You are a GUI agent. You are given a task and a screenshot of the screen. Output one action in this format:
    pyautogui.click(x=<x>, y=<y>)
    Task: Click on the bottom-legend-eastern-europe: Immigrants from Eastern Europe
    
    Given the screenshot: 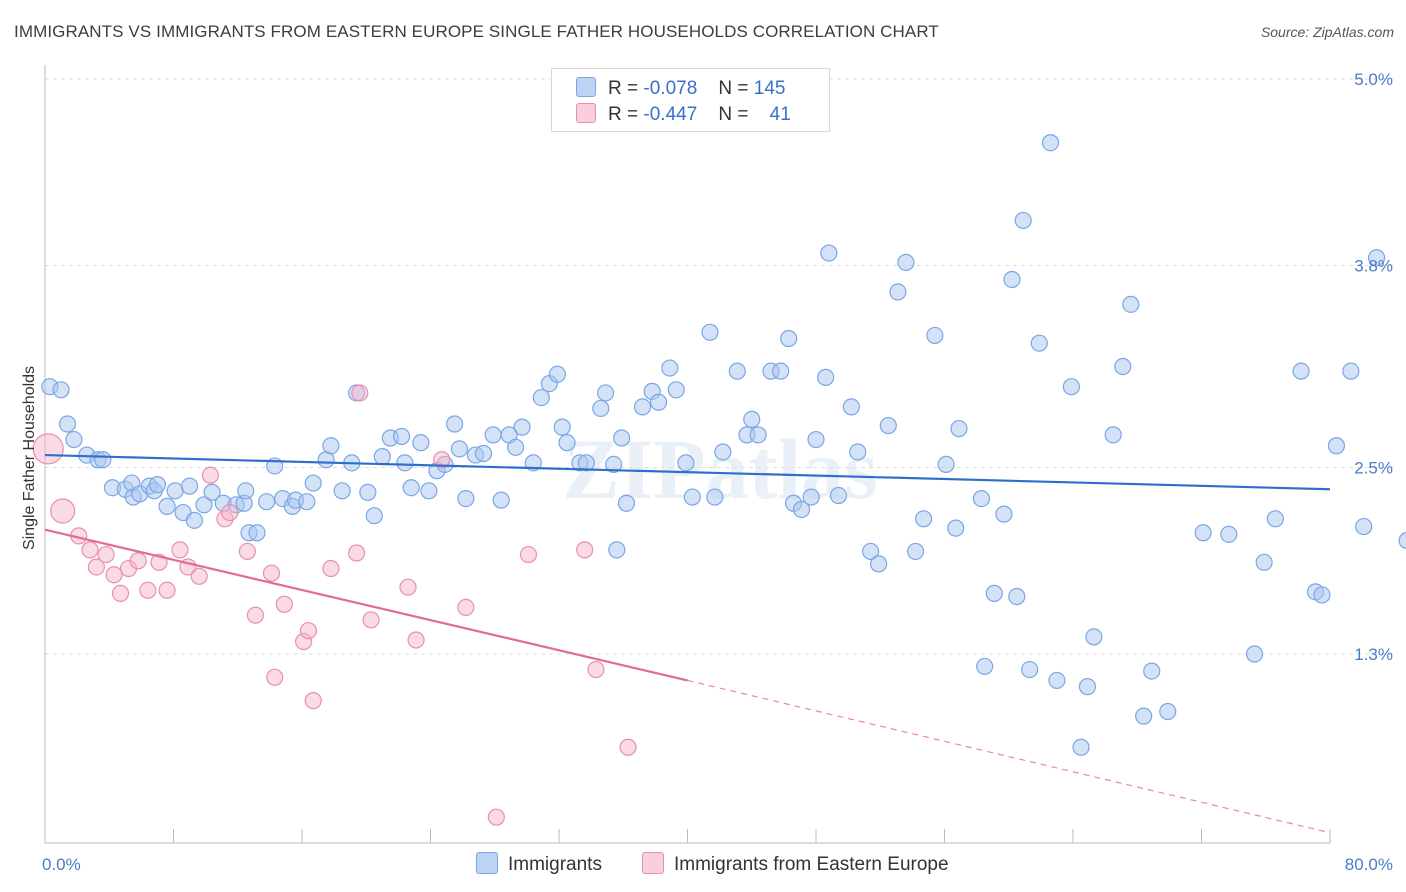 What is the action you would take?
    pyautogui.click(x=795, y=864)
    